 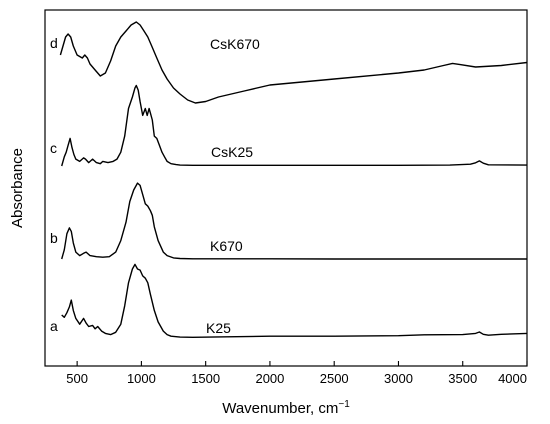 What do you see at coordinates (269, 378) in the screenshot?
I see `x-tick-label: 2000` at bounding box center [269, 378].